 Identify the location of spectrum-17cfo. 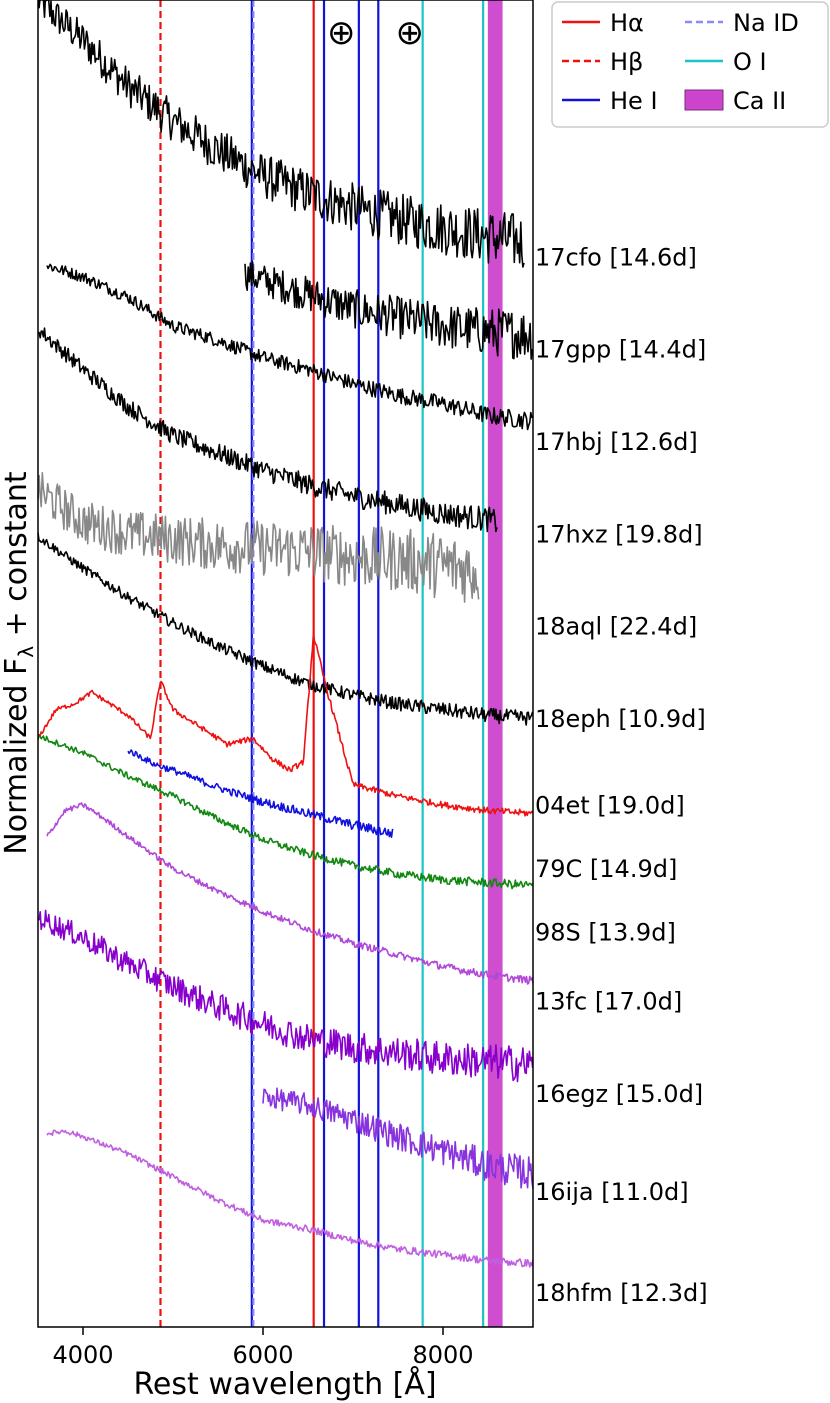
(281, 134).